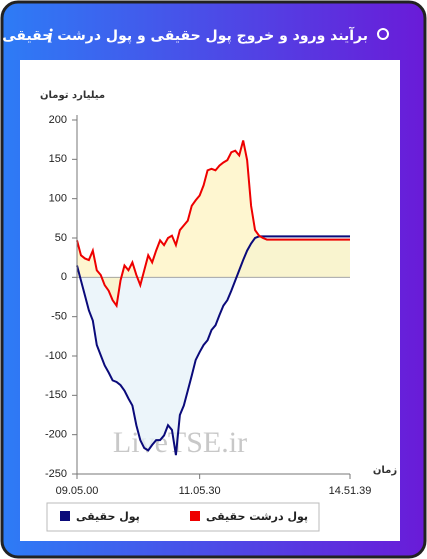 Image resolution: width=427 pixels, height=559 pixels. What do you see at coordinates (200, 491) in the screenshot?
I see `x-tick-label: 11.05.30` at bounding box center [200, 491].